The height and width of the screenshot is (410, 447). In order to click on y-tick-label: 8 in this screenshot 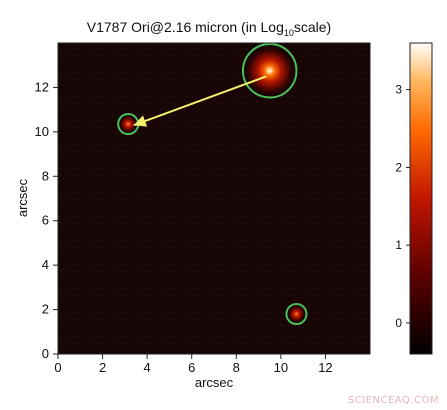, I will do `click(45, 175)`.